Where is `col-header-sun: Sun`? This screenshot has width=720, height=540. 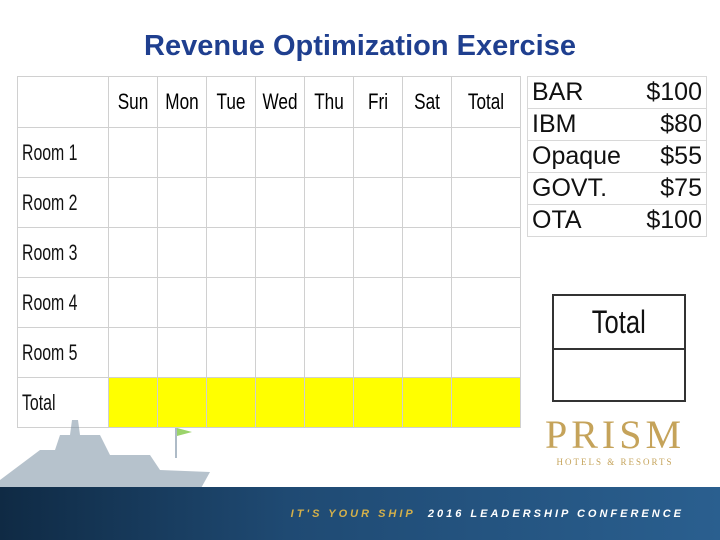
col-header-sun: Sun is located at coordinates (133, 101).